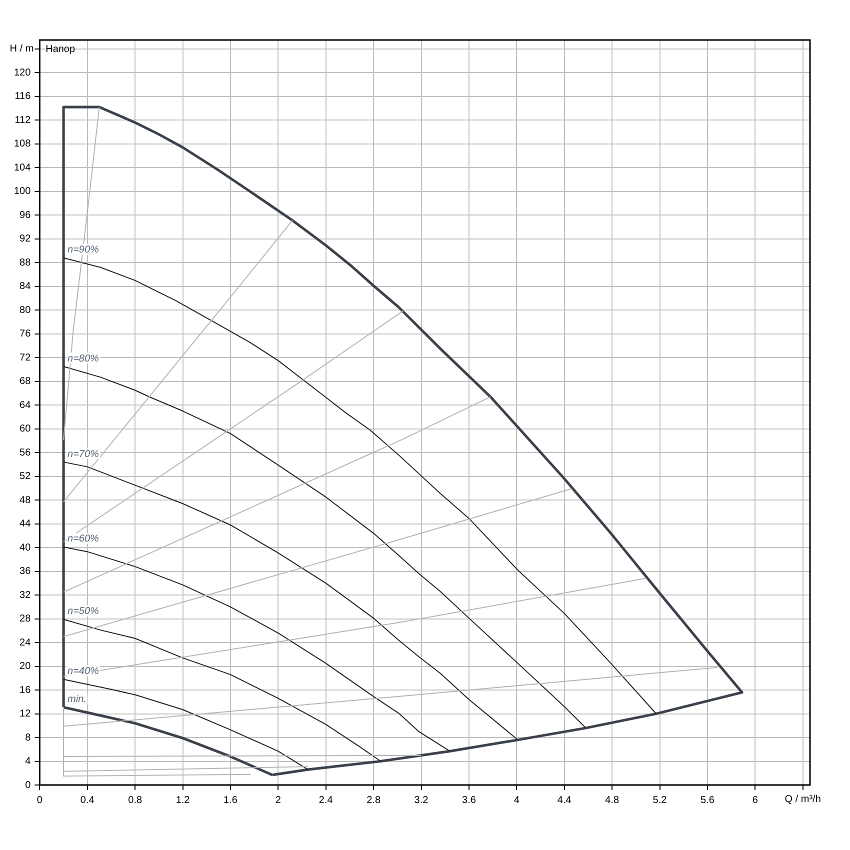 The width and height of the screenshot is (850, 850). I want to click on y-tick-label: 112, so click(23, 120).